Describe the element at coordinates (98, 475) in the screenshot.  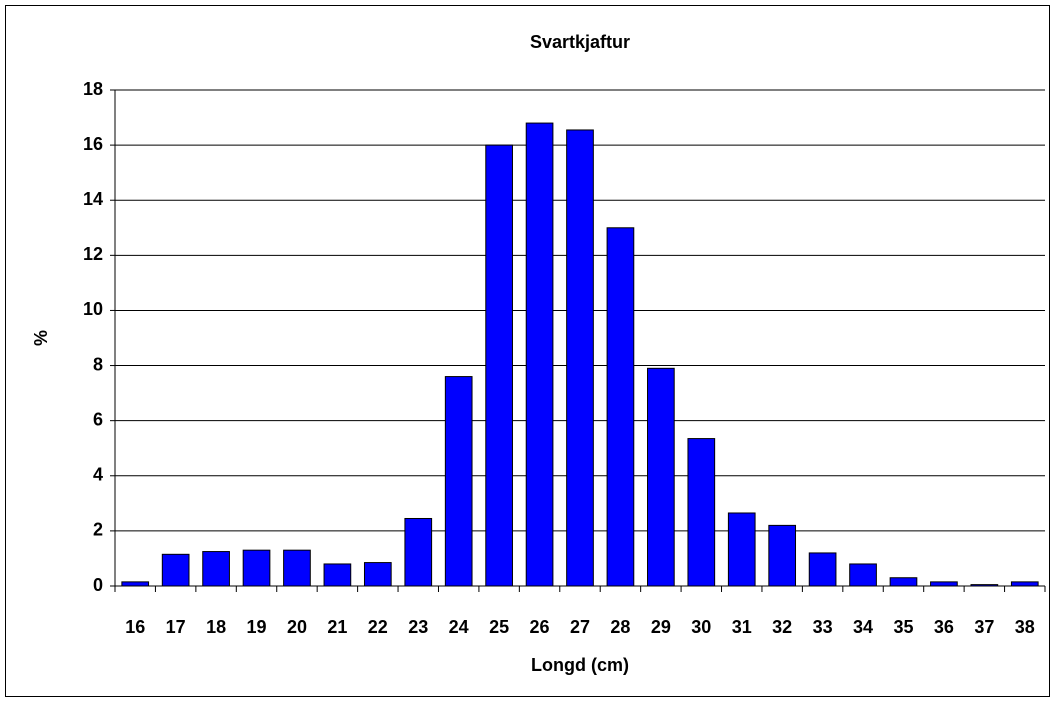
I see `y-tick-label: 4` at that location.